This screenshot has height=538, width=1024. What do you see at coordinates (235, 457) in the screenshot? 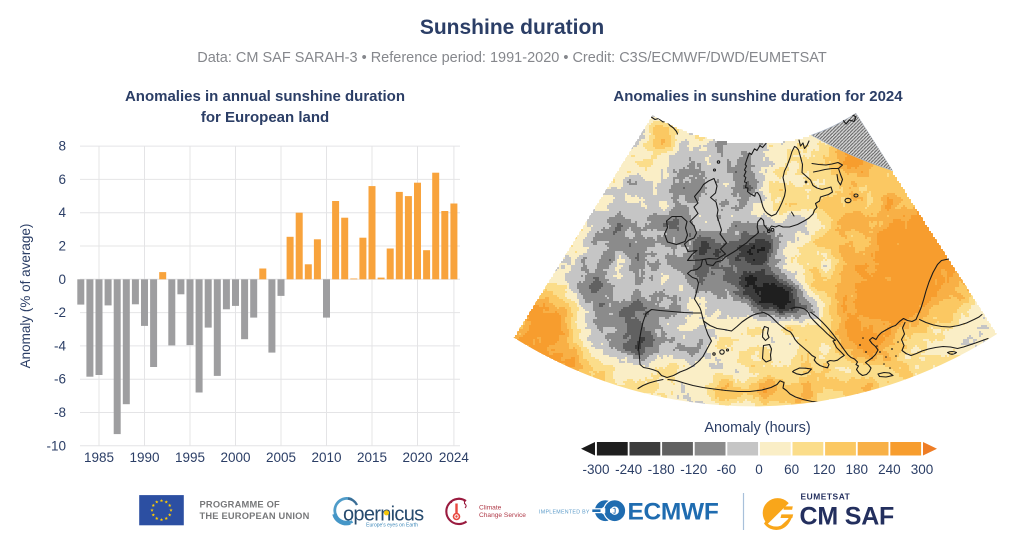
I see `svg-text: 2000` at bounding box center [235, 457].